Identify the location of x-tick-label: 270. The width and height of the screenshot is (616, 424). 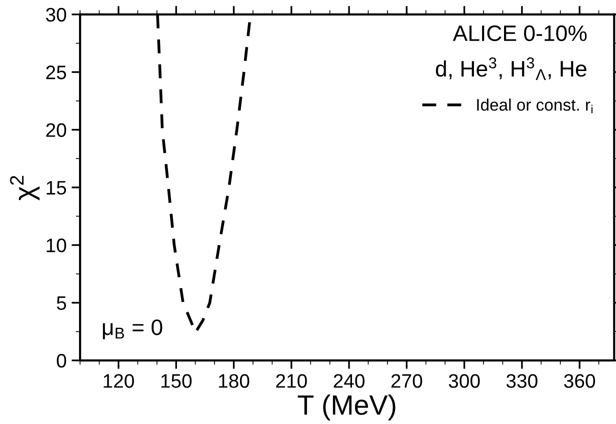
(406, 381).